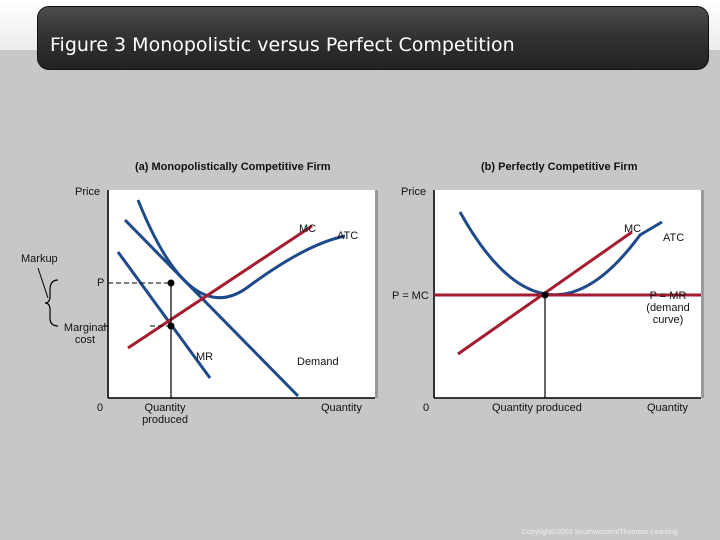 This screenshot has height=540, width=720. What do you see at coordinates (702, 294) in the screenshot?
I see `panel-b-shadow` at bounding box center [702, 294].